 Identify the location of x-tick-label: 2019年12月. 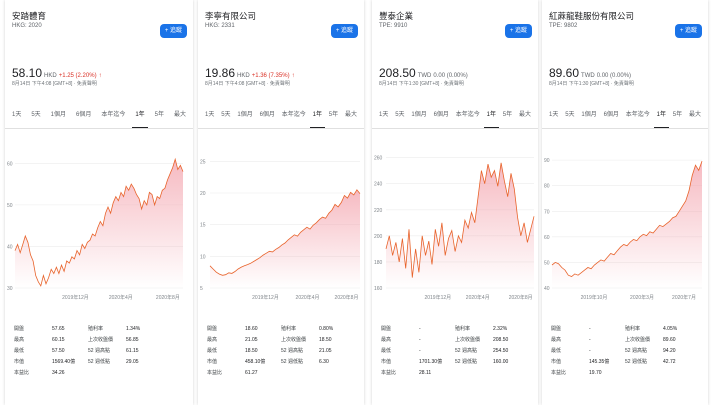
(437, 297).